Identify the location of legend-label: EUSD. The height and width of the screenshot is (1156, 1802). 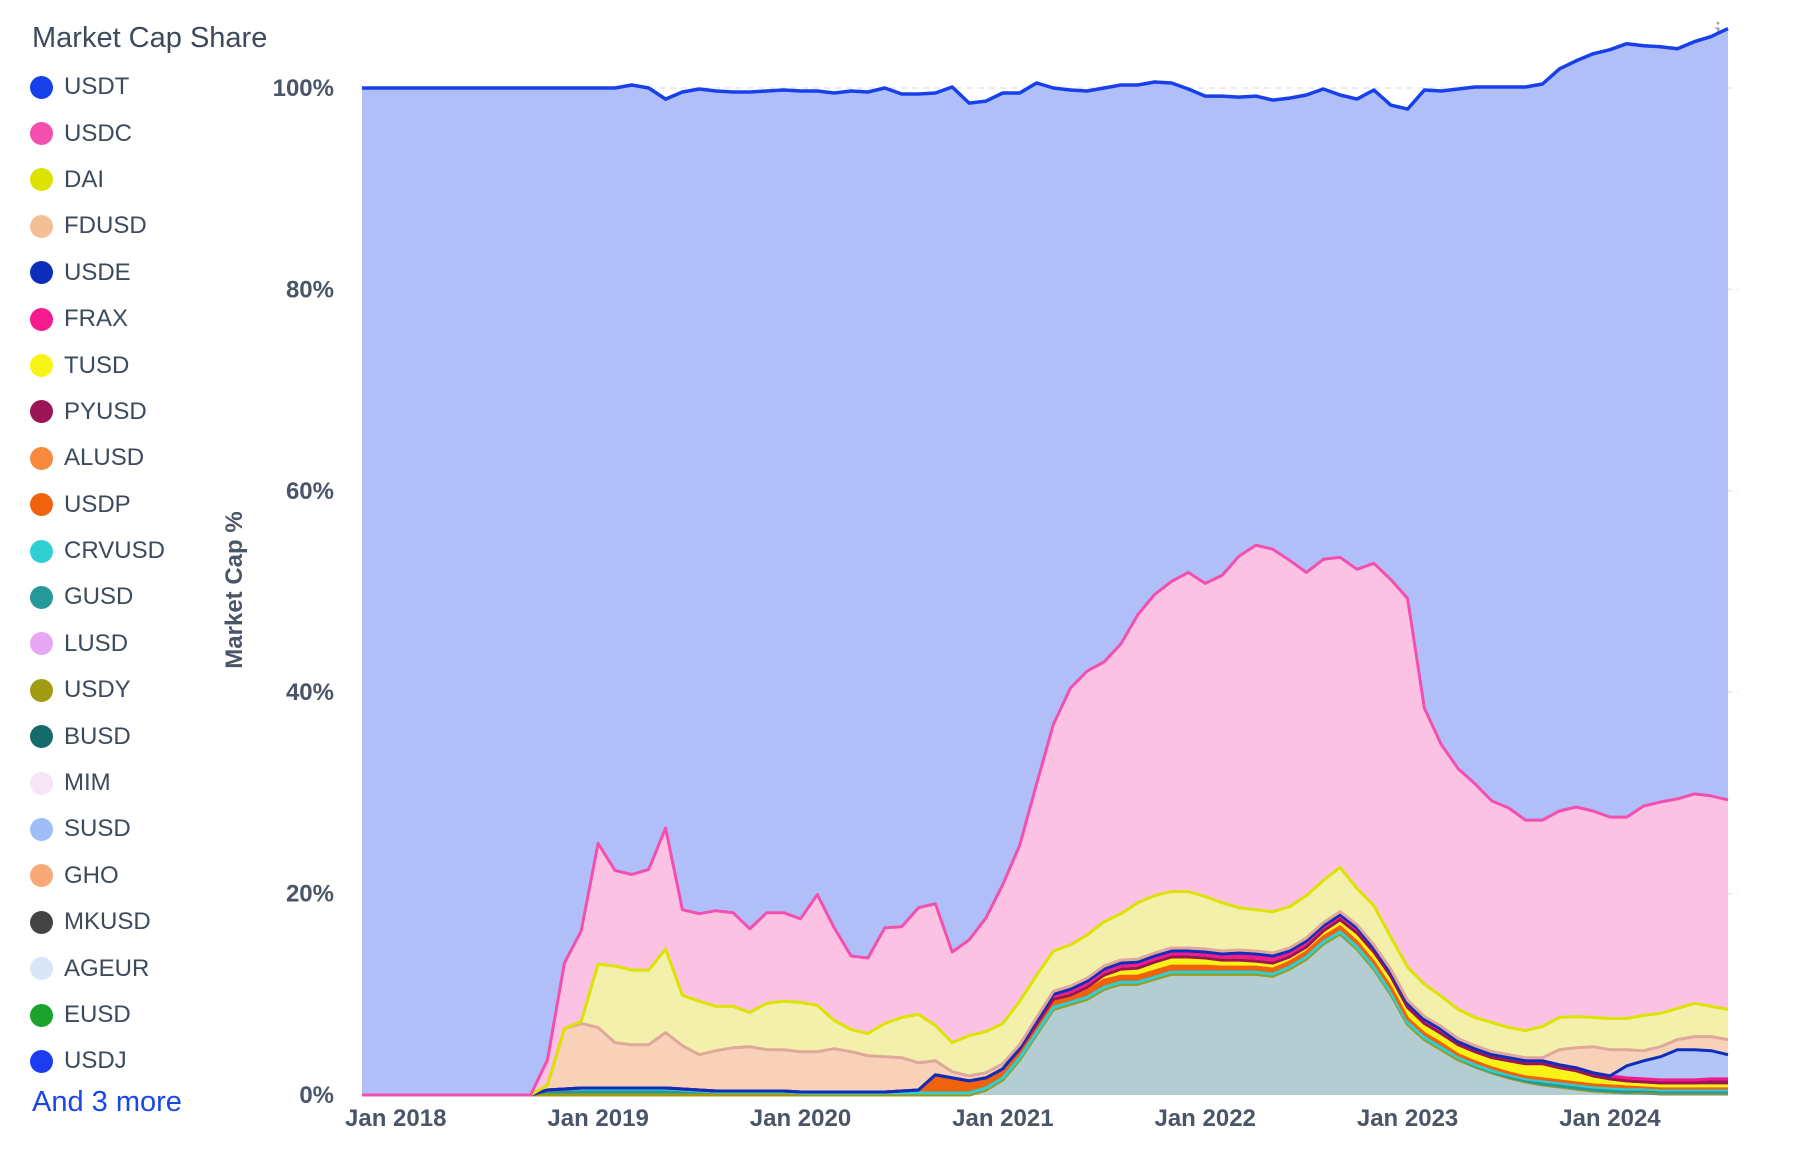
(97, 1014).